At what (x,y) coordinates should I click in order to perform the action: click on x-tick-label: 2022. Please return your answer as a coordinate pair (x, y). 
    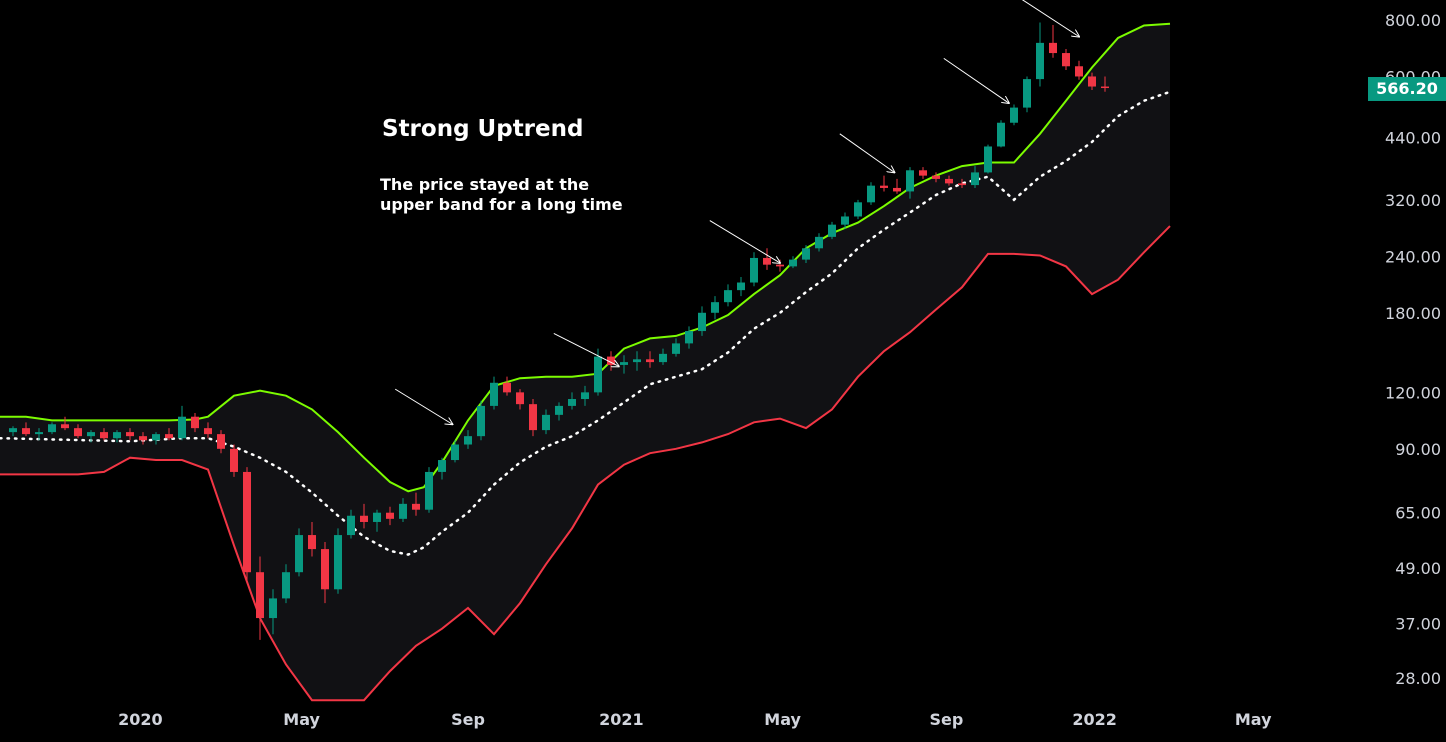
    Looking at the image, I should click on (1094, 719).